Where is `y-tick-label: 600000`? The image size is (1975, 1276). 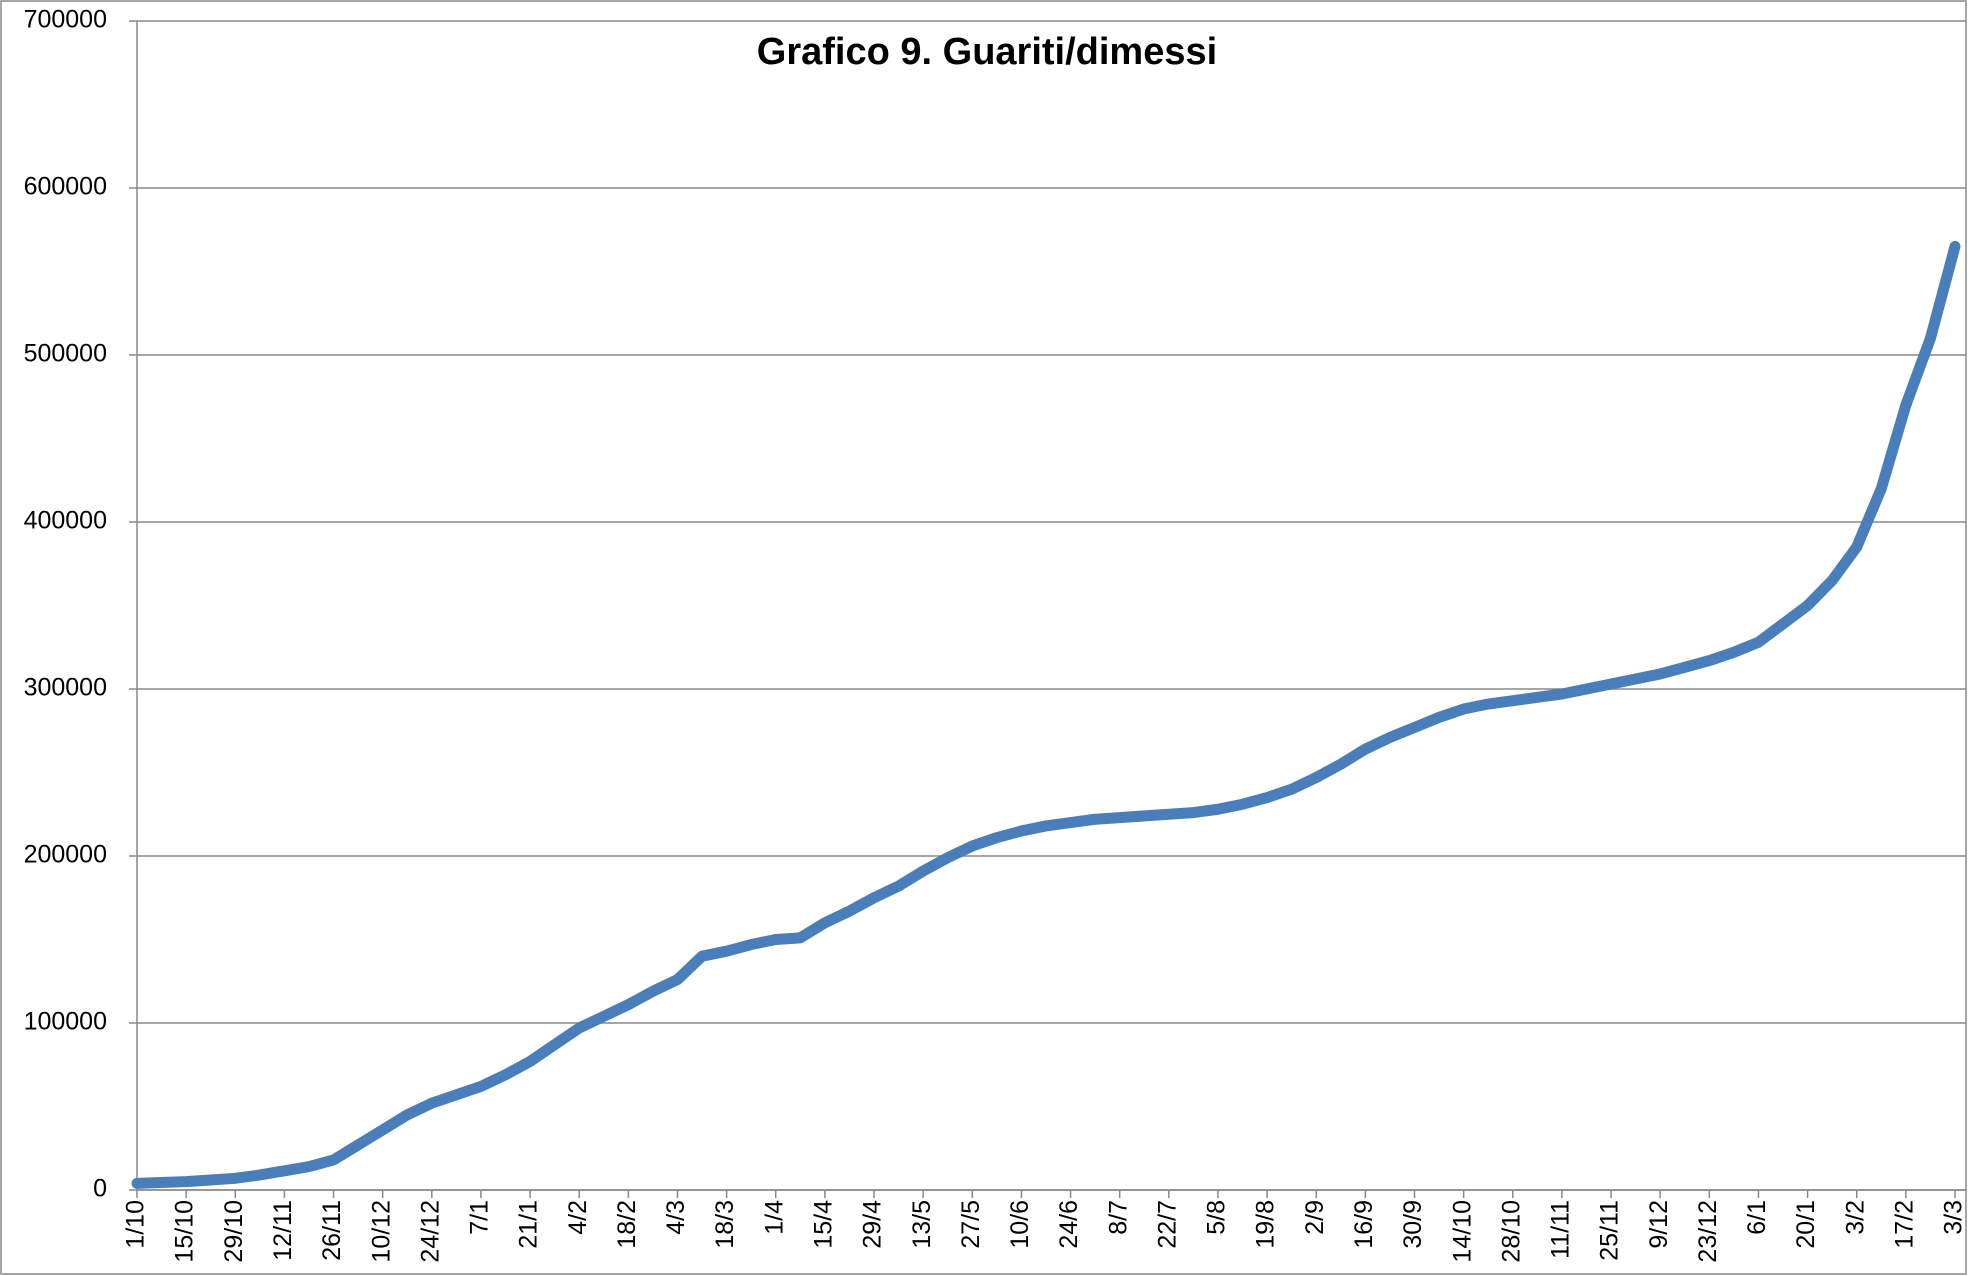 y-tick-label: 600000 is located at coordinates (65, 187).